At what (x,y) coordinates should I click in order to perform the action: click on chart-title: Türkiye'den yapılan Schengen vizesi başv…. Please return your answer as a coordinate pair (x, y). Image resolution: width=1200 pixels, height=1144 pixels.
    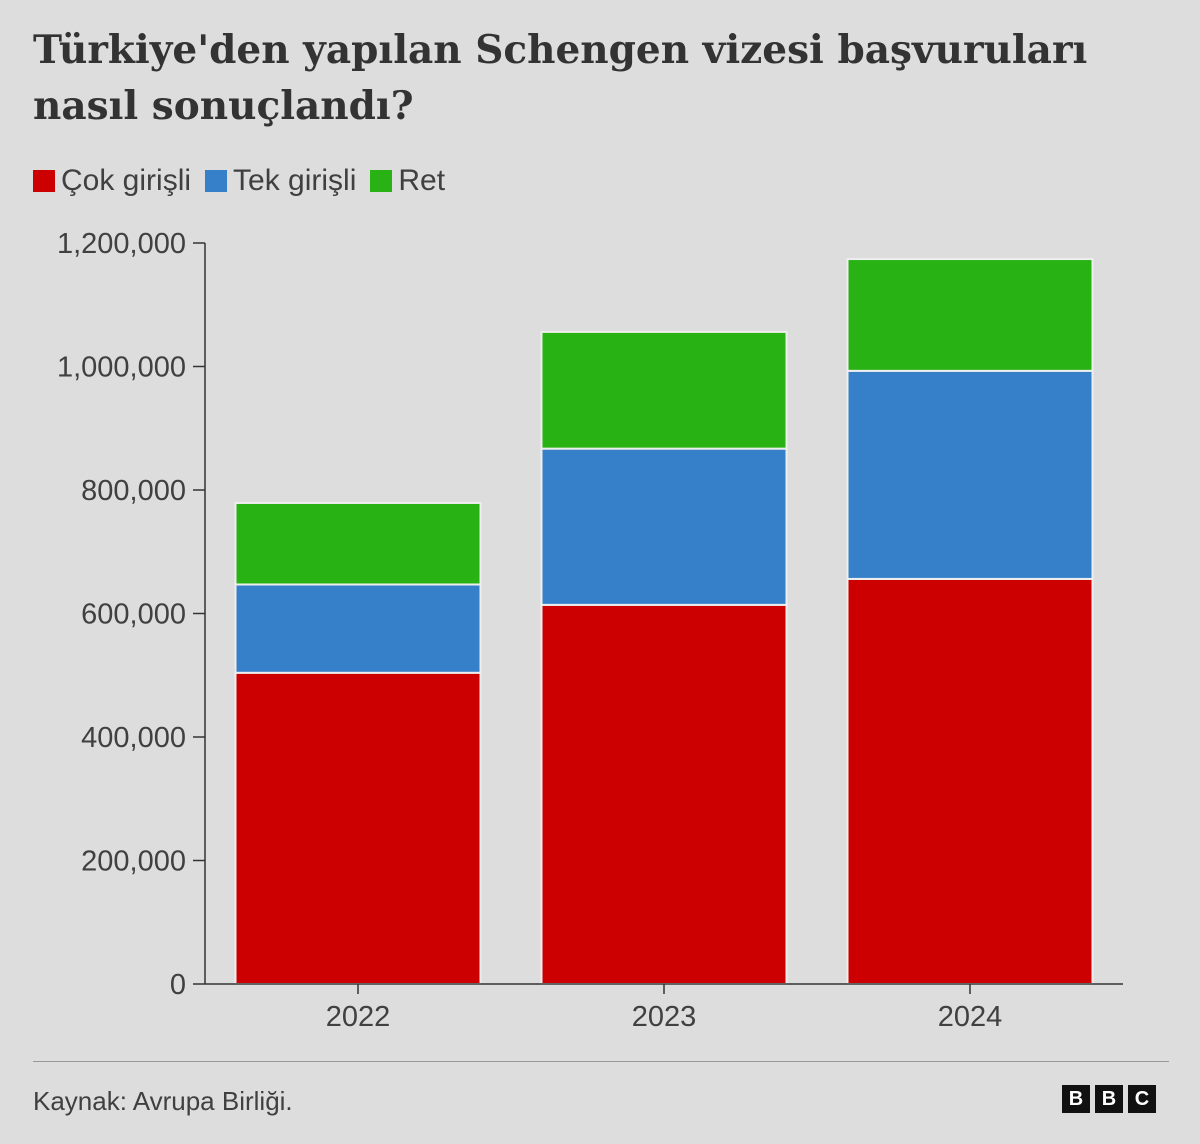
    Looking at the image, I should click on (560, 78).